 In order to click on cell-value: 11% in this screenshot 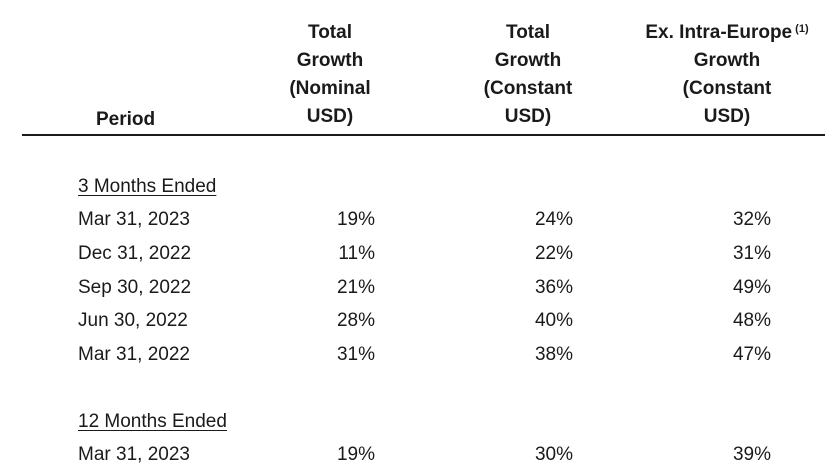, I will do `click(356, 253)`.